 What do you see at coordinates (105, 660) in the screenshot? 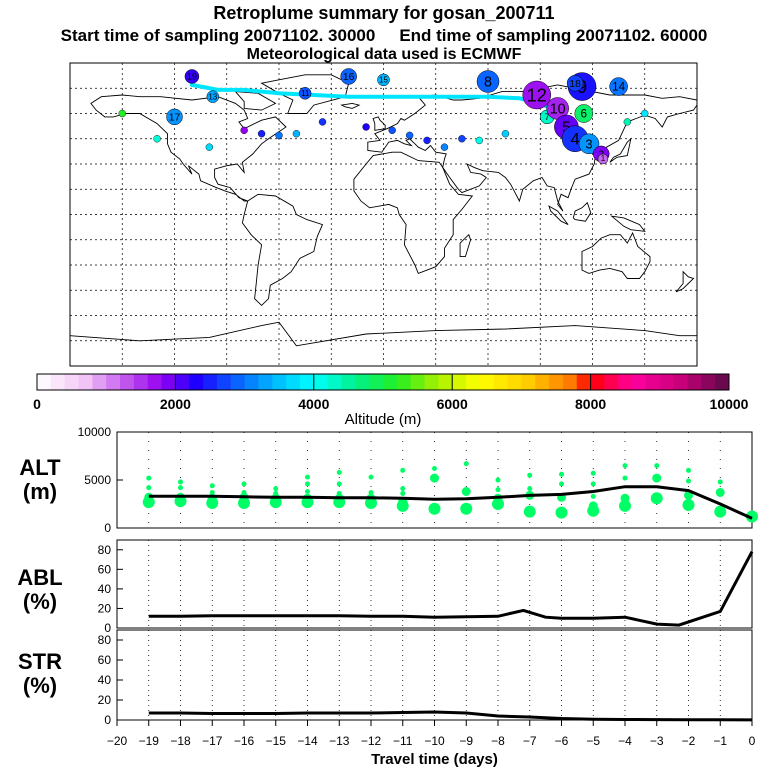
I see `panel-ytick-label: 60` at bounding box center [105, 660].